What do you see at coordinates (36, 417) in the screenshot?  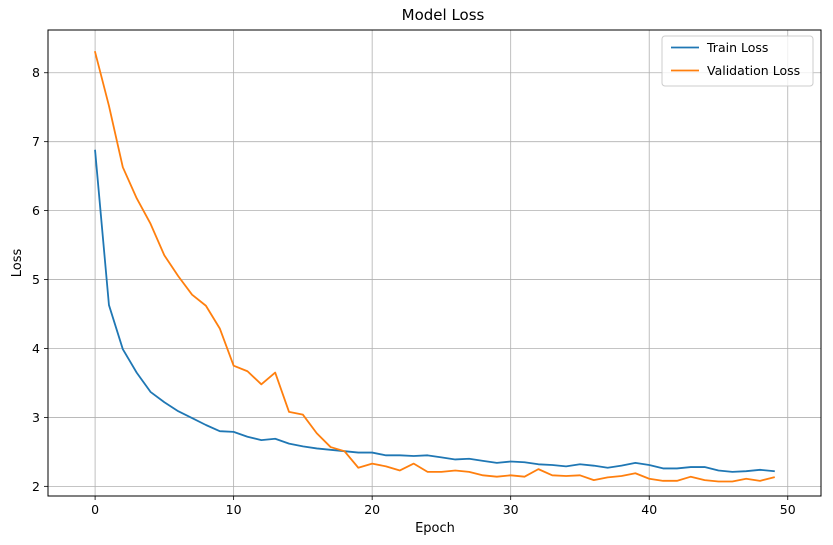 I see `y-tick-label: 3` at bounding box center [36, 417].